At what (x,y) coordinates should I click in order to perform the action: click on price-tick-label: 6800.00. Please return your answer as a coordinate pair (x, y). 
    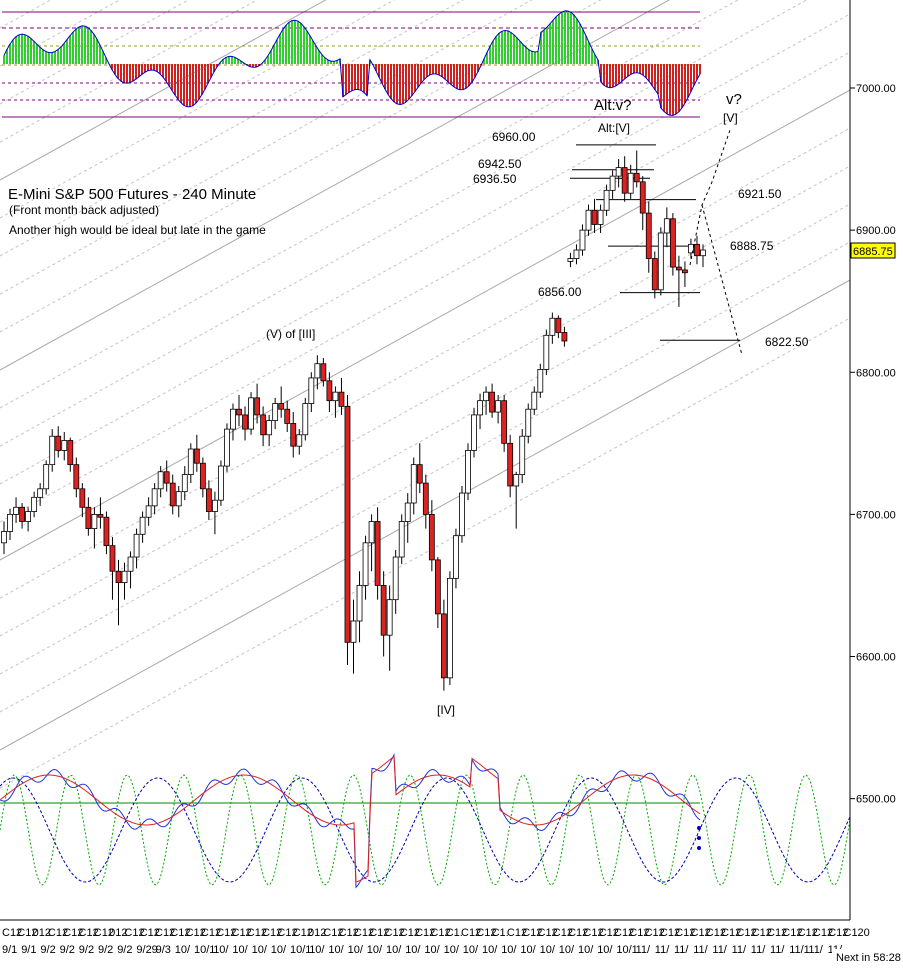
    Looking at the image, I should click on (876, 373).